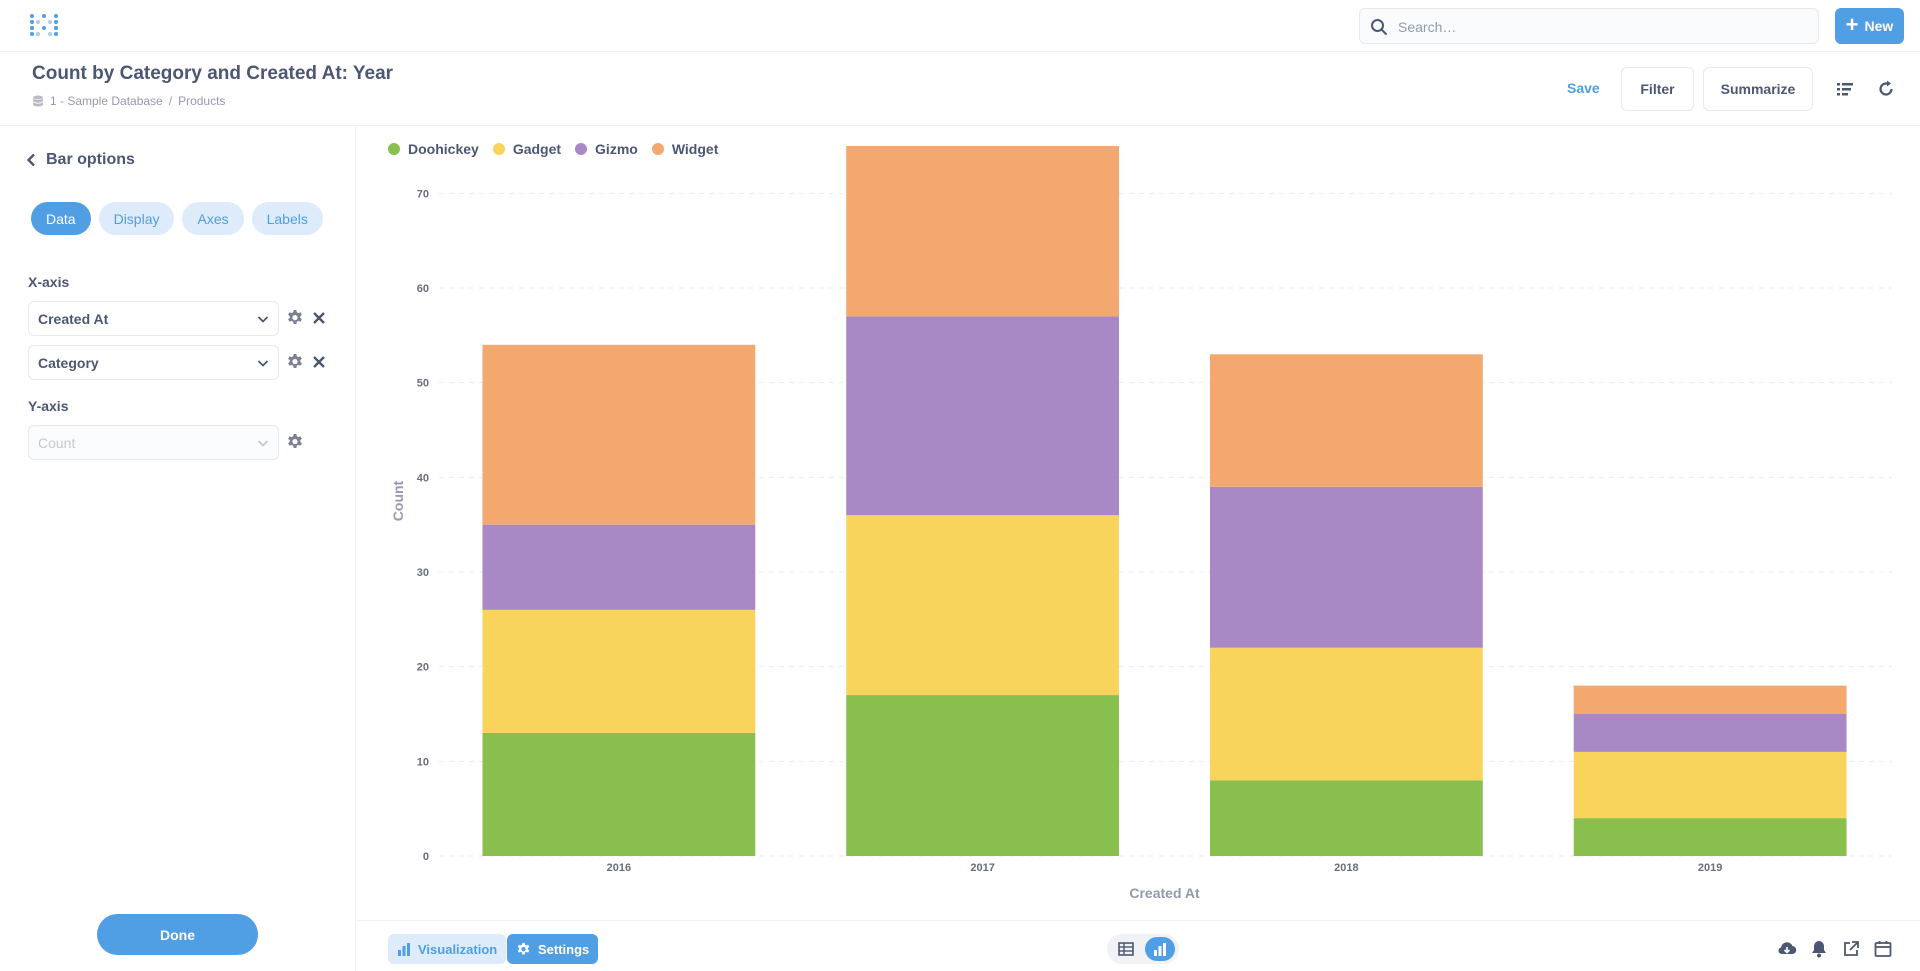  Describe the element at coordinates (1886, 89) in the screenshot. I see `refresh-icon` at that location.